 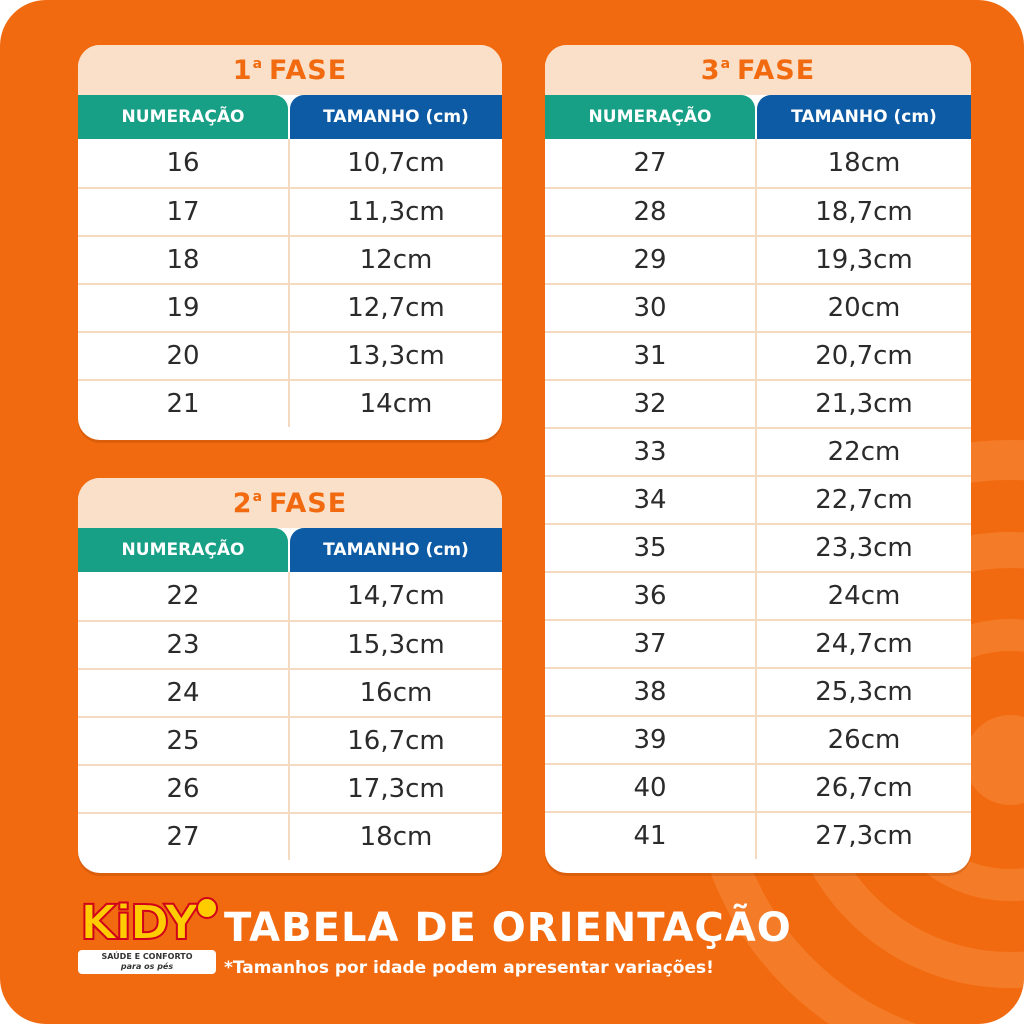 I want to click on title-number: 1, so click(x=242, y=70).